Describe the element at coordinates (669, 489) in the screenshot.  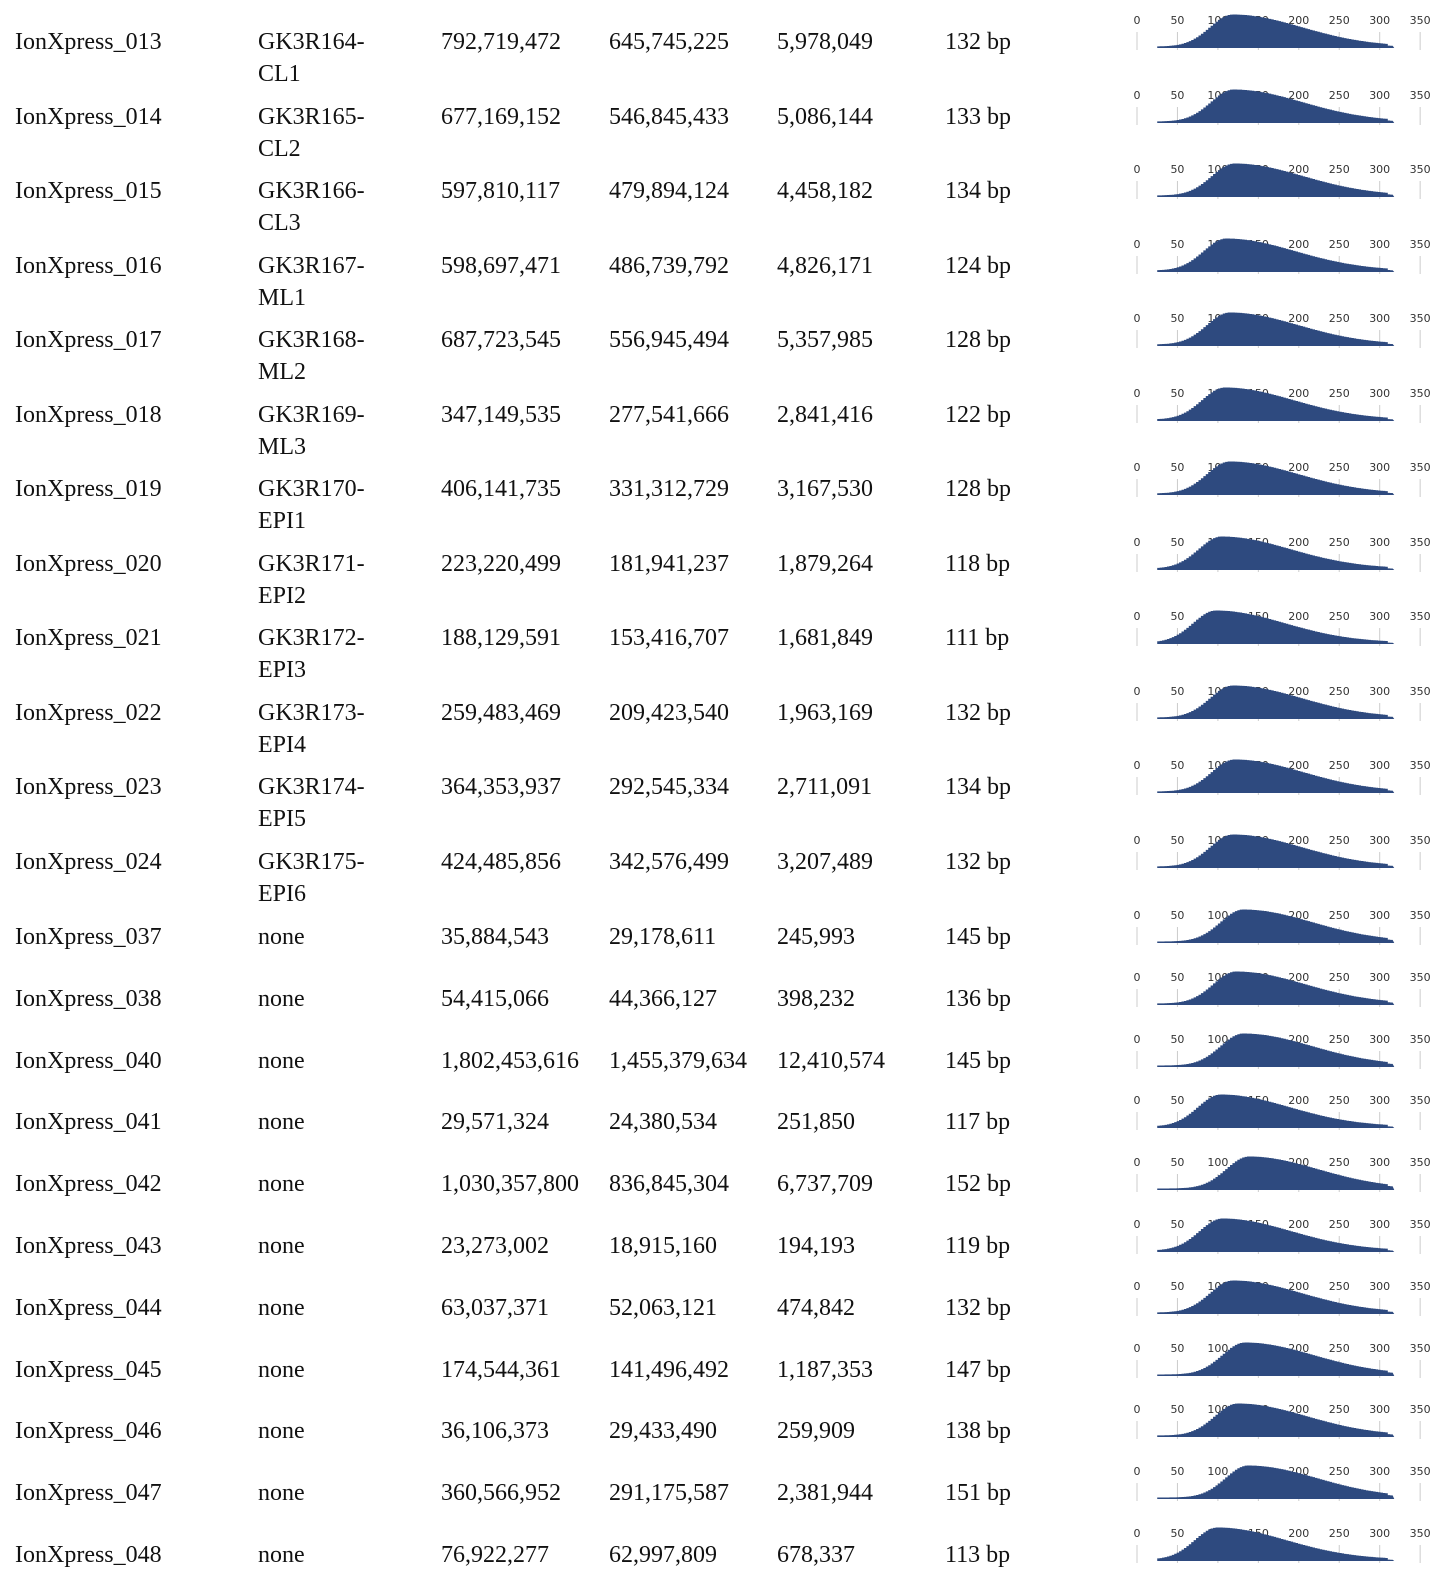
I see `aq20-bases: 331,312,729` at that location.